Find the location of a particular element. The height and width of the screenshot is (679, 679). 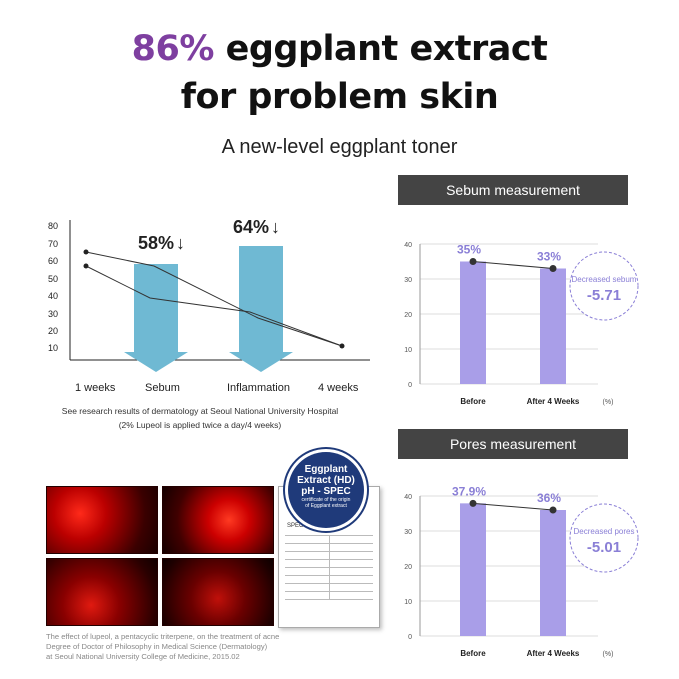

left-xlabel: 4 weeks is located at coordinates (338, 388).